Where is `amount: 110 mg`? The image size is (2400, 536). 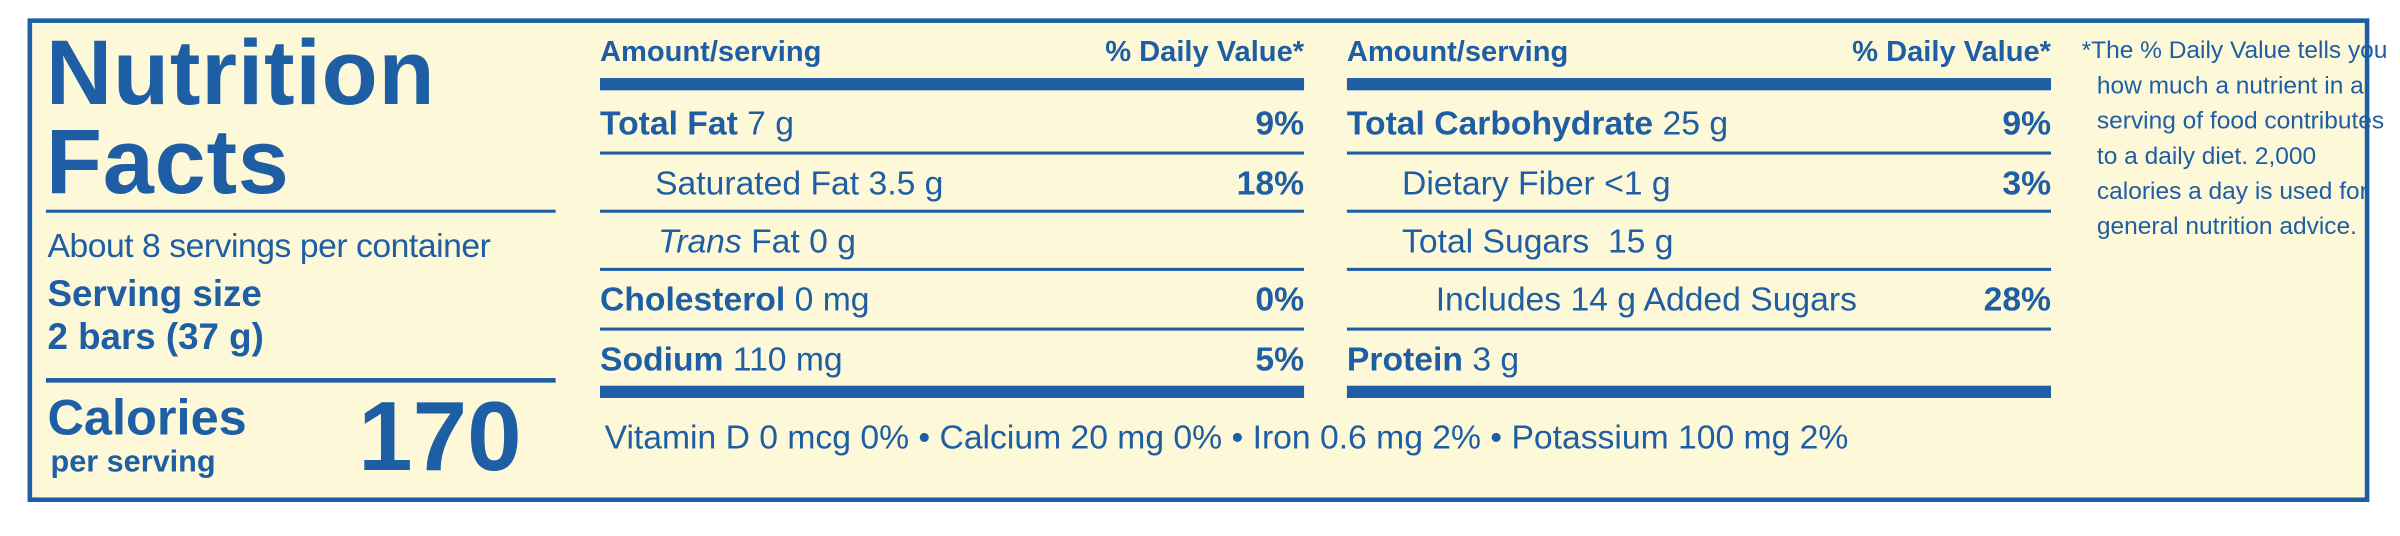 amount: 110 mg is located at coordinates (787, 359).